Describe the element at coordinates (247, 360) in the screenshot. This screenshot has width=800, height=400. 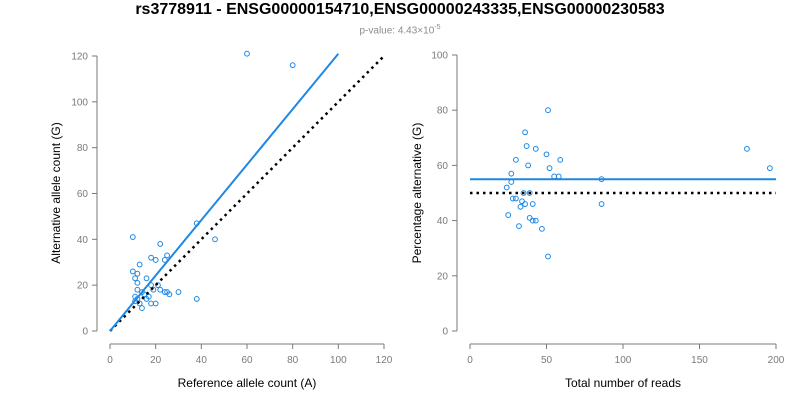
I see `x-tick-label: 60` at that location.